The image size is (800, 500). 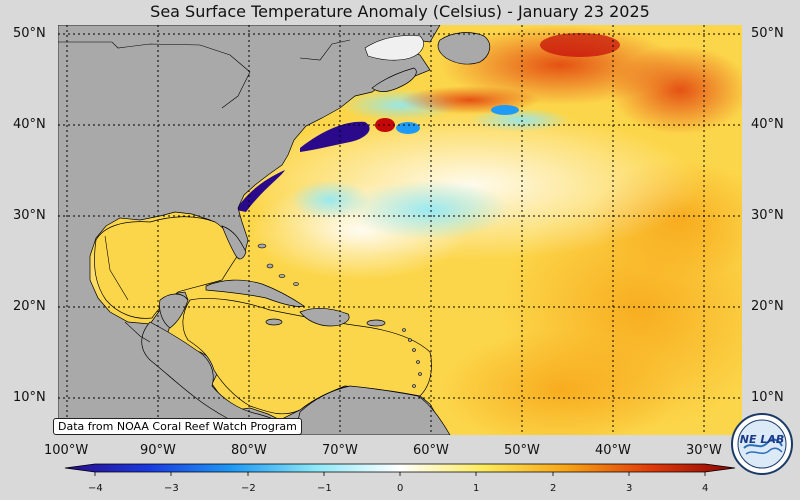 I want to click on logo-text: NE LAB, so click(x=762, y=439).